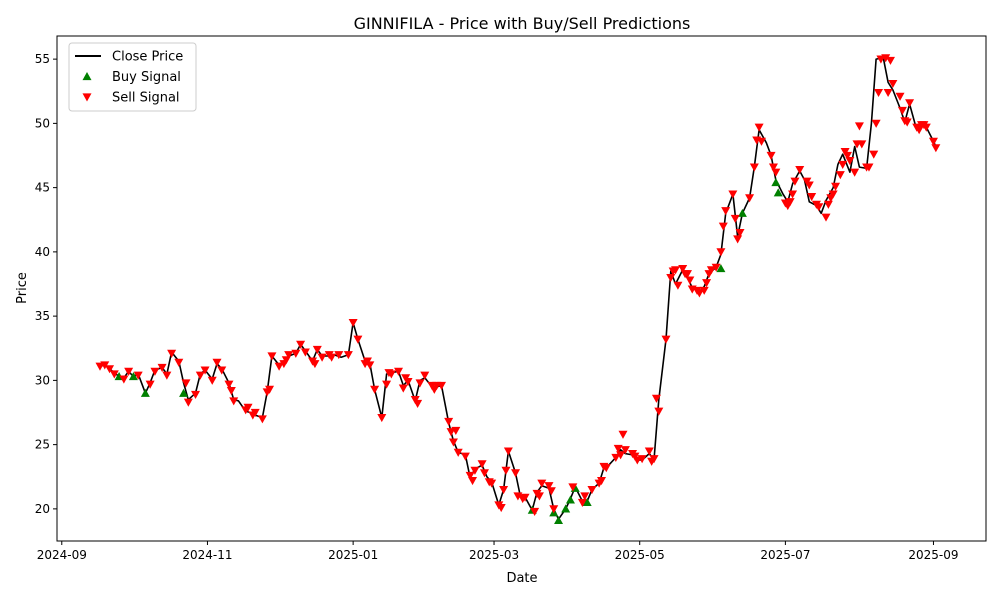 Image resolution: width=1000 pixels, height=600 pixels. What do you see at coordinates (933, 555) in the screenshot?
I see `x-tick-label: 2025-09` at bounding box center [933, 555].